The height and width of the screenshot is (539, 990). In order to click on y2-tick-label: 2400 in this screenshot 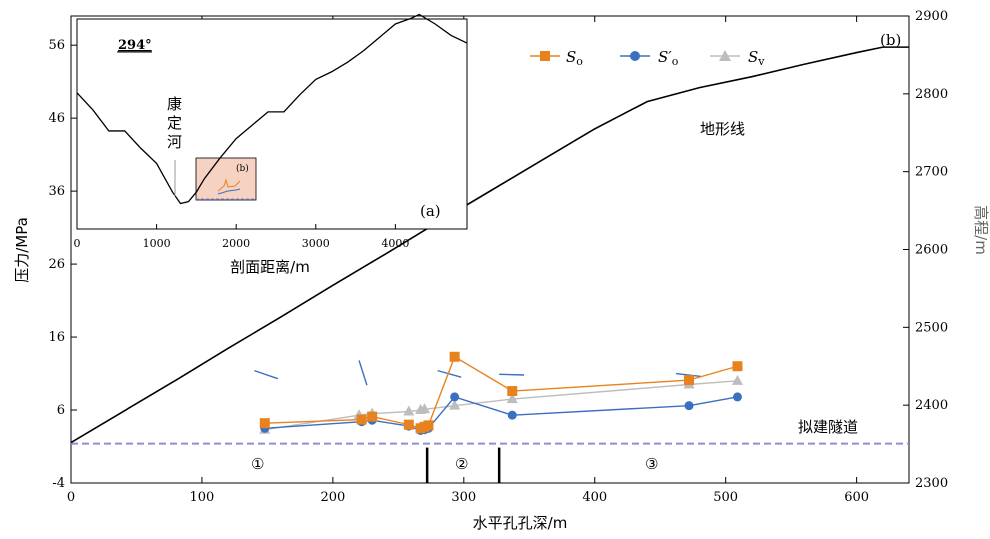, I will do `click(931, 405)`.